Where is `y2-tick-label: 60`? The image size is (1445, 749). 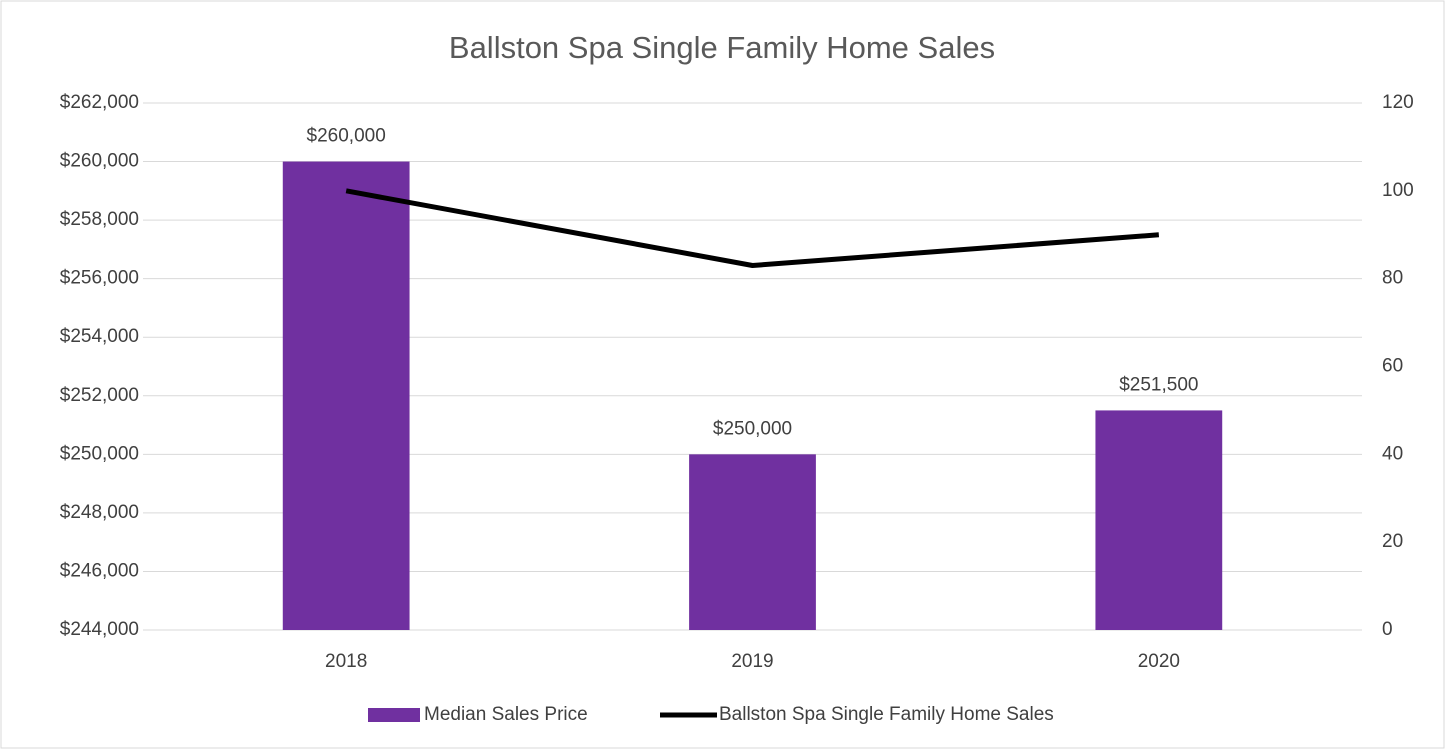
y2-tick-label: 60 is located at coordinates (1392, 366).